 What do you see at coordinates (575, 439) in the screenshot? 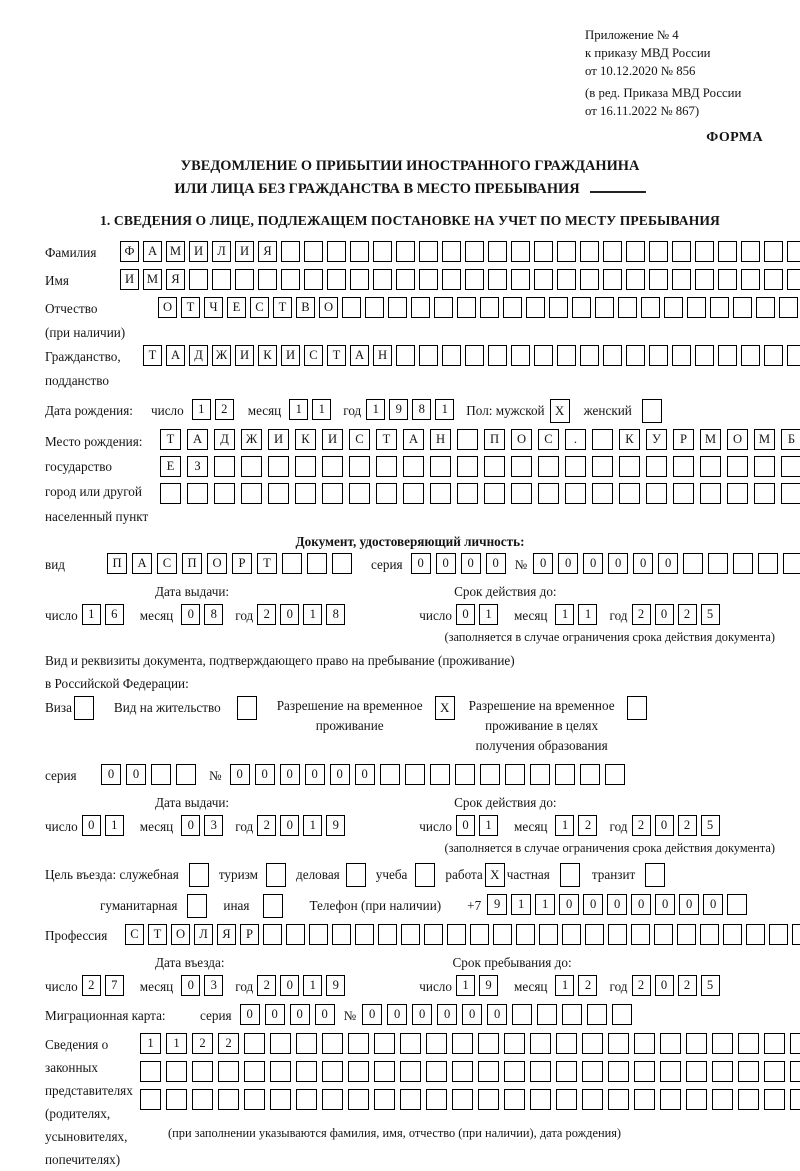
I see `char-box: .` at bounding box center [575, 439].